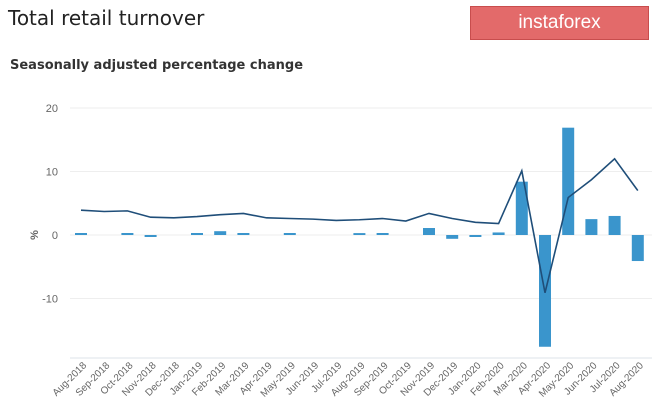 The width and height of the screenshot is (665, 413). I want to click on y-axis-label: %, so click(35, 235).